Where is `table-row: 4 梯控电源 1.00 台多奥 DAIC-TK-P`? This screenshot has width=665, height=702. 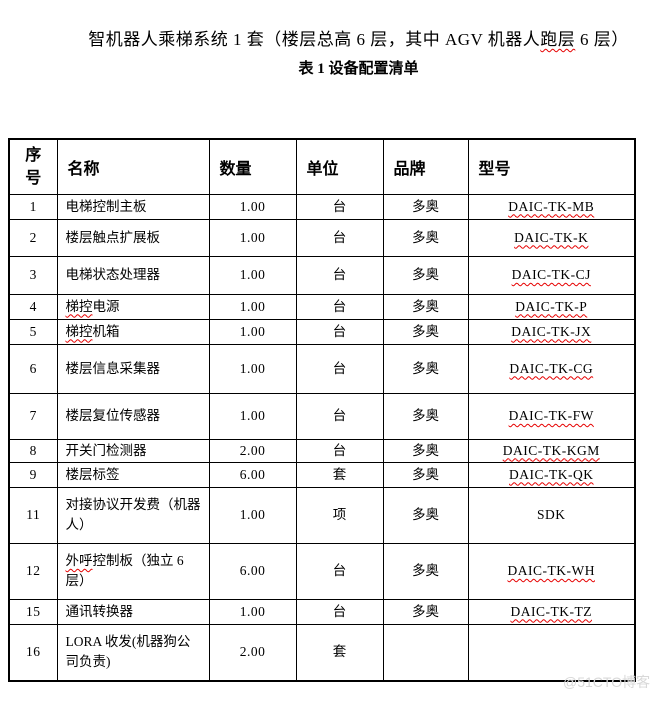 table-row: 4 梯控电源 1.00 台多奥 DAIC-TK-P is located at coordinates (322, 306).